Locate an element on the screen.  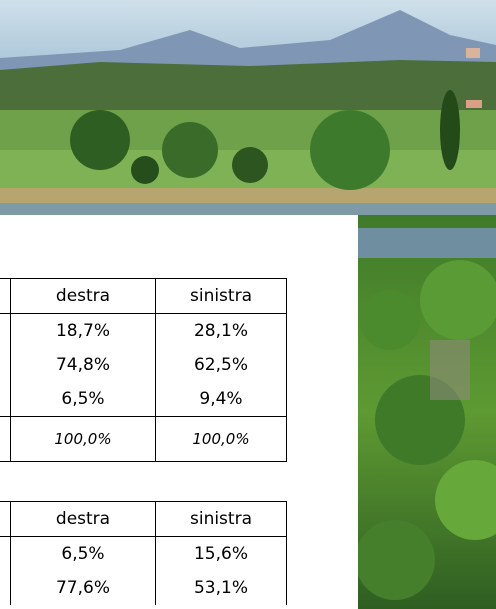
table-row: 6,5% 15,6% is located at coordinates (143, 553).